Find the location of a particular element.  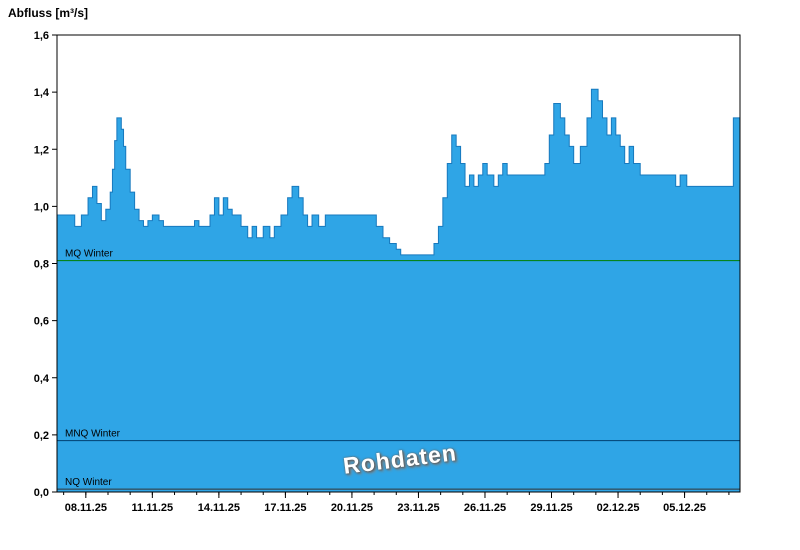

y-tick-label: 0,0 is located at coordinates (41, 493).